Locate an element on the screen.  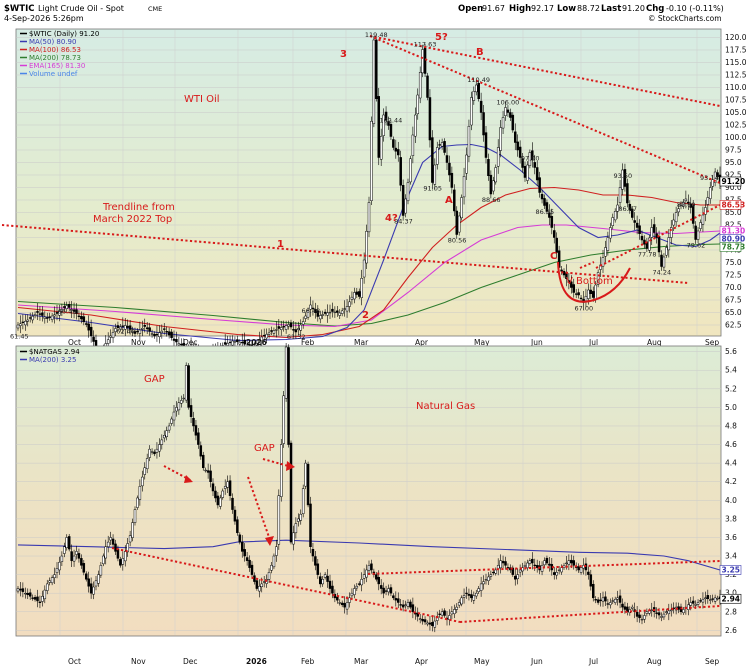
price-label: 74.24 is located at coordinates (662, 272).